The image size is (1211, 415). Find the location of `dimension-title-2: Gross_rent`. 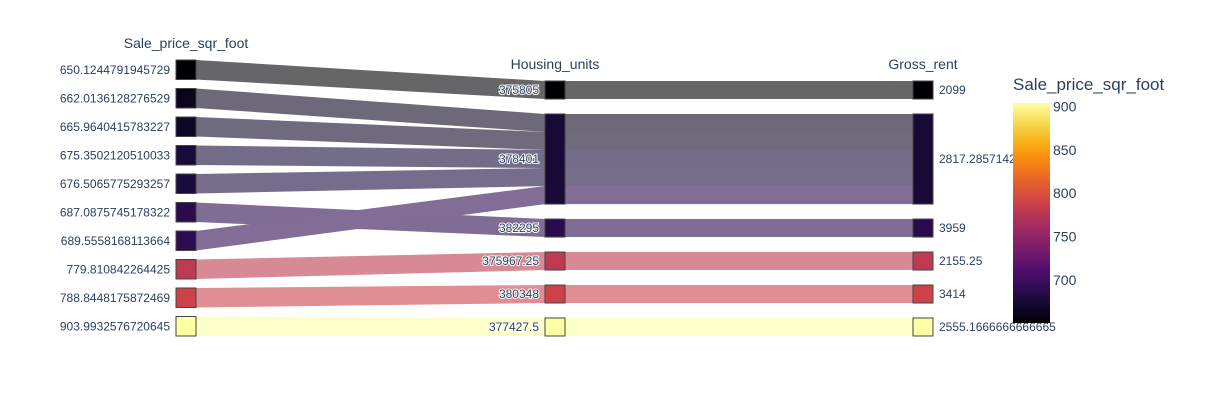

dimension-title-2: Gross_rent is located at coordinates (922, 64).